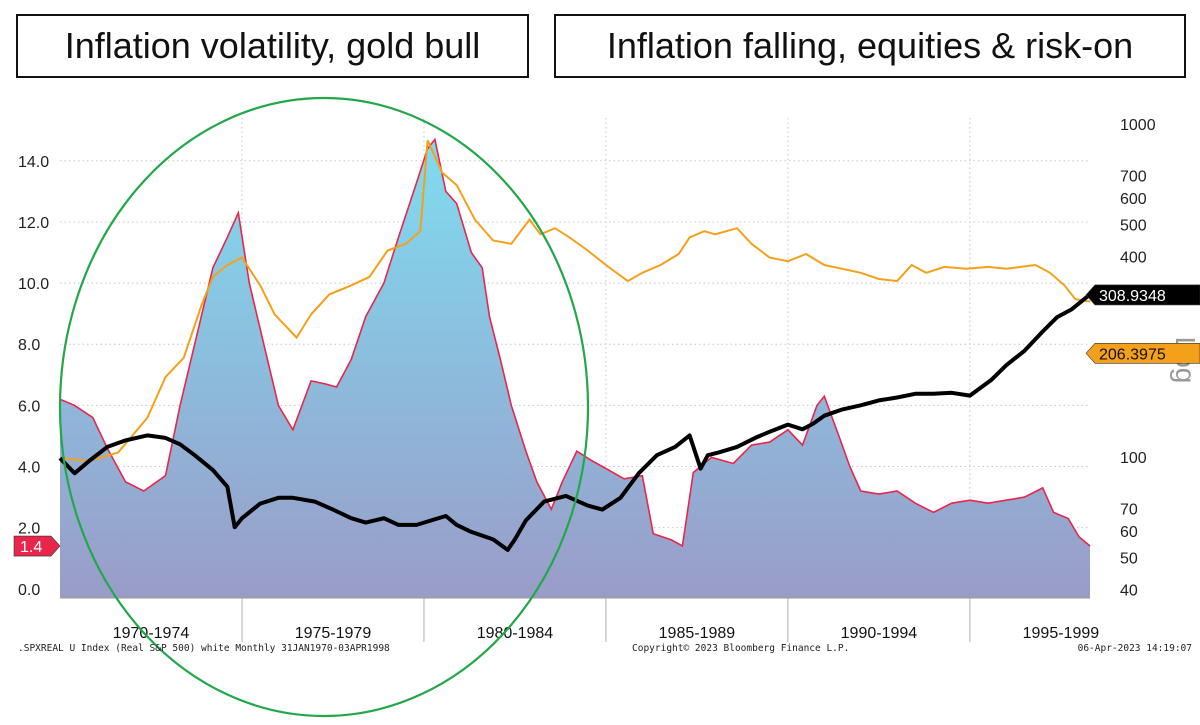 The image size is (1200, 725). I want to click on title-left-box: Inflation volatility, gold bull, so click(272, 46).